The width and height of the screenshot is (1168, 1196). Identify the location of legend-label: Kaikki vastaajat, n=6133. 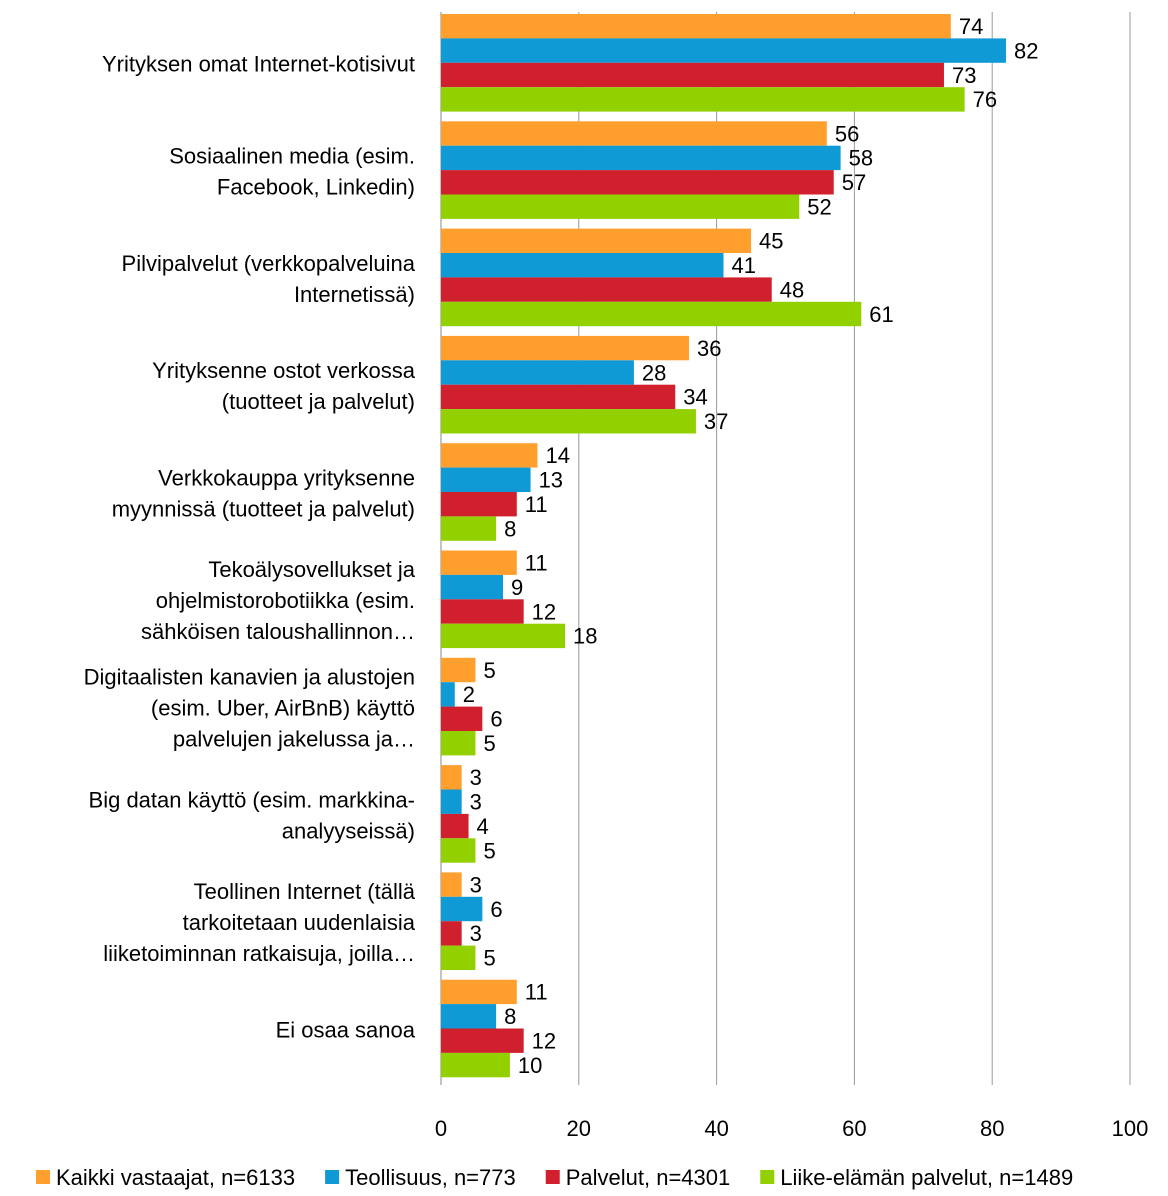
(175, 1177).